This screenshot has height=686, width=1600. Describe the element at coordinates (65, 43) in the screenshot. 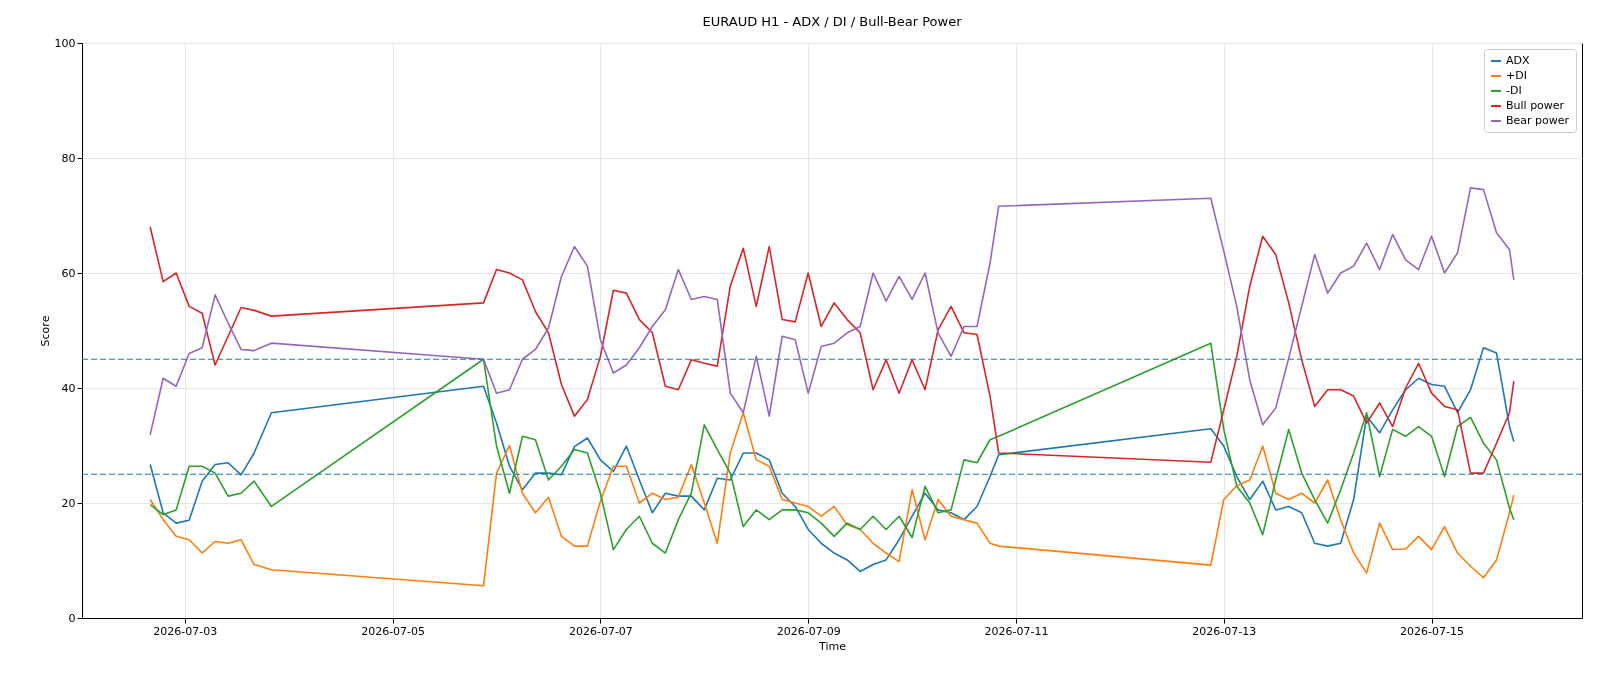

I see `y-tick-label: 100` at that location.